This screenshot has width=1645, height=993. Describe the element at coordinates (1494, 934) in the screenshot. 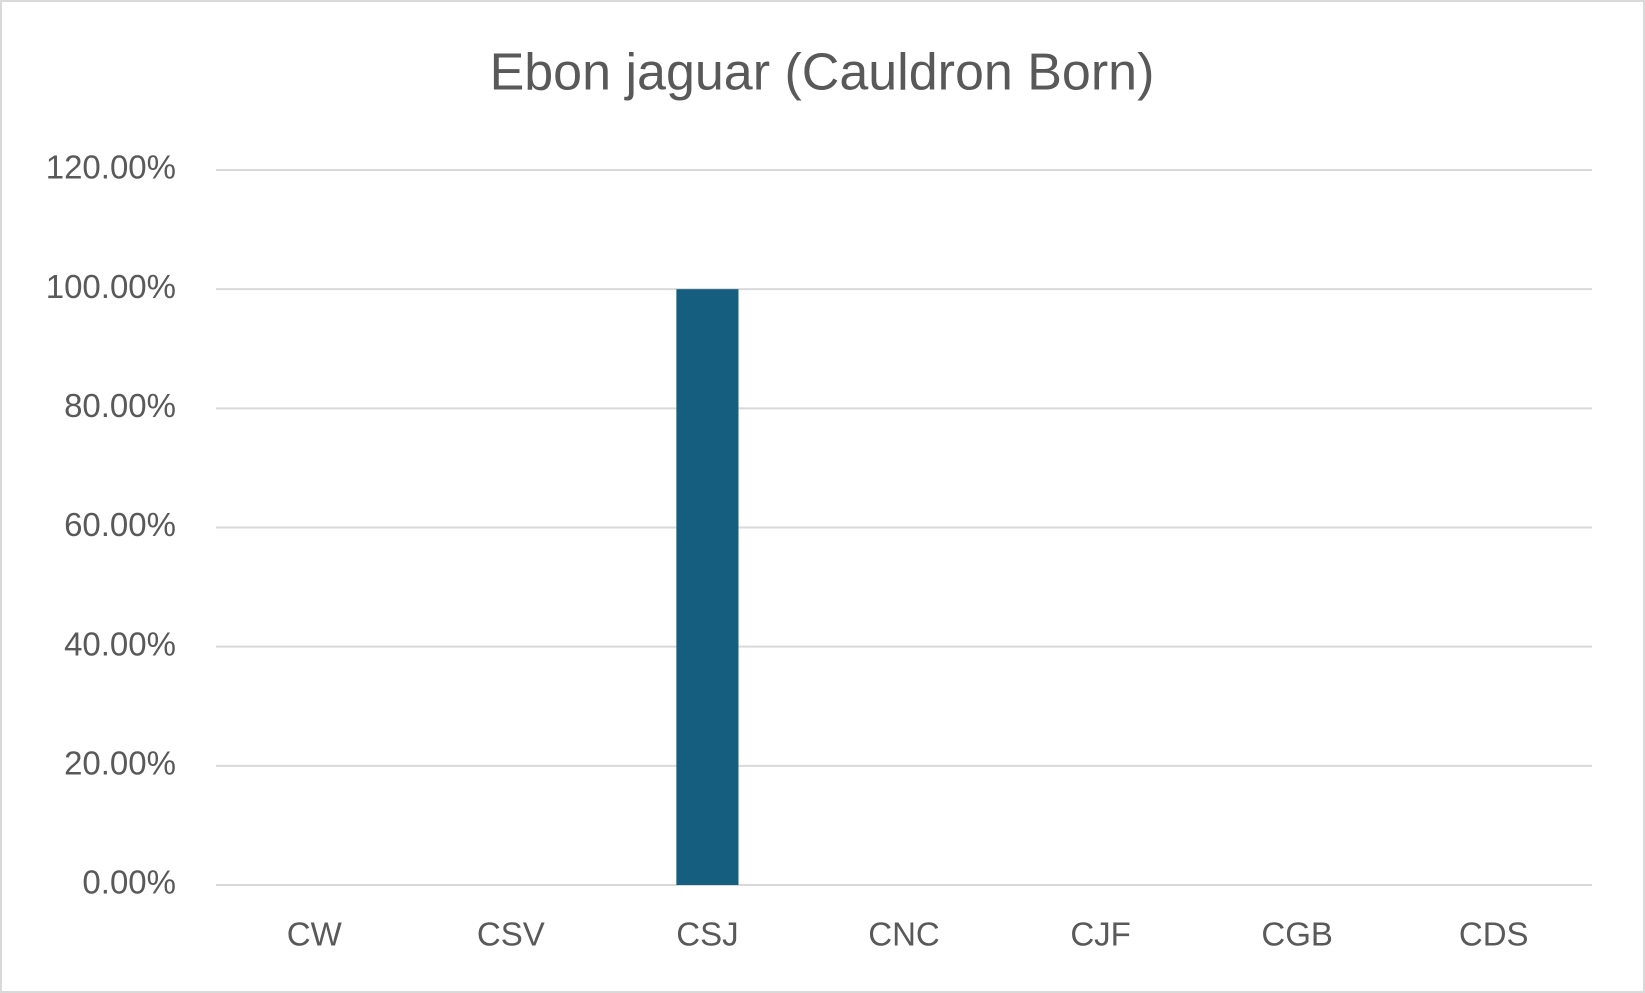

I see `x-tick-label: CDS` at that location.